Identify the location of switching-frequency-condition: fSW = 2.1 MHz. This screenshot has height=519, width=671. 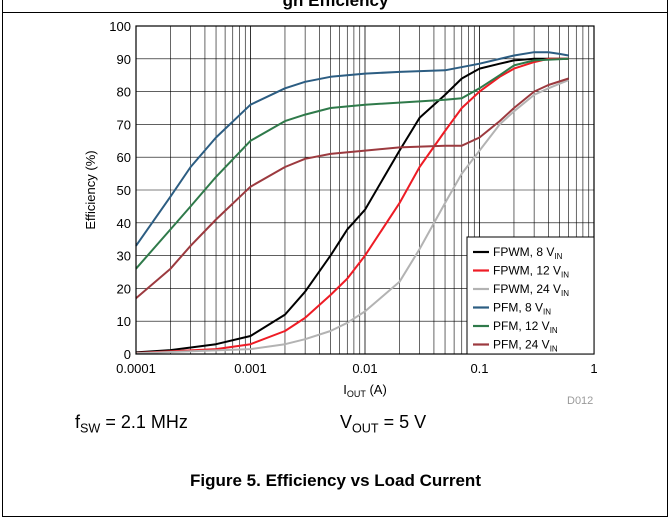
(131, 424).